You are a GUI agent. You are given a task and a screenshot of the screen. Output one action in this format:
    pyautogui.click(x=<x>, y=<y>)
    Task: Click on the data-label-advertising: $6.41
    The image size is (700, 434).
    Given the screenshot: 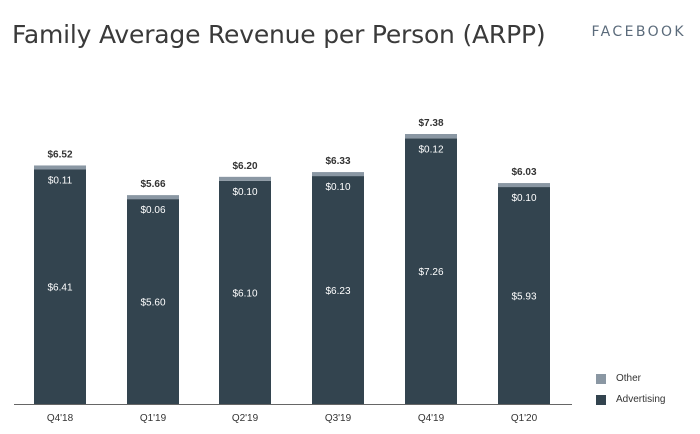 What is the action you would take?
    pyautogui.click(x=59, y=288)
    